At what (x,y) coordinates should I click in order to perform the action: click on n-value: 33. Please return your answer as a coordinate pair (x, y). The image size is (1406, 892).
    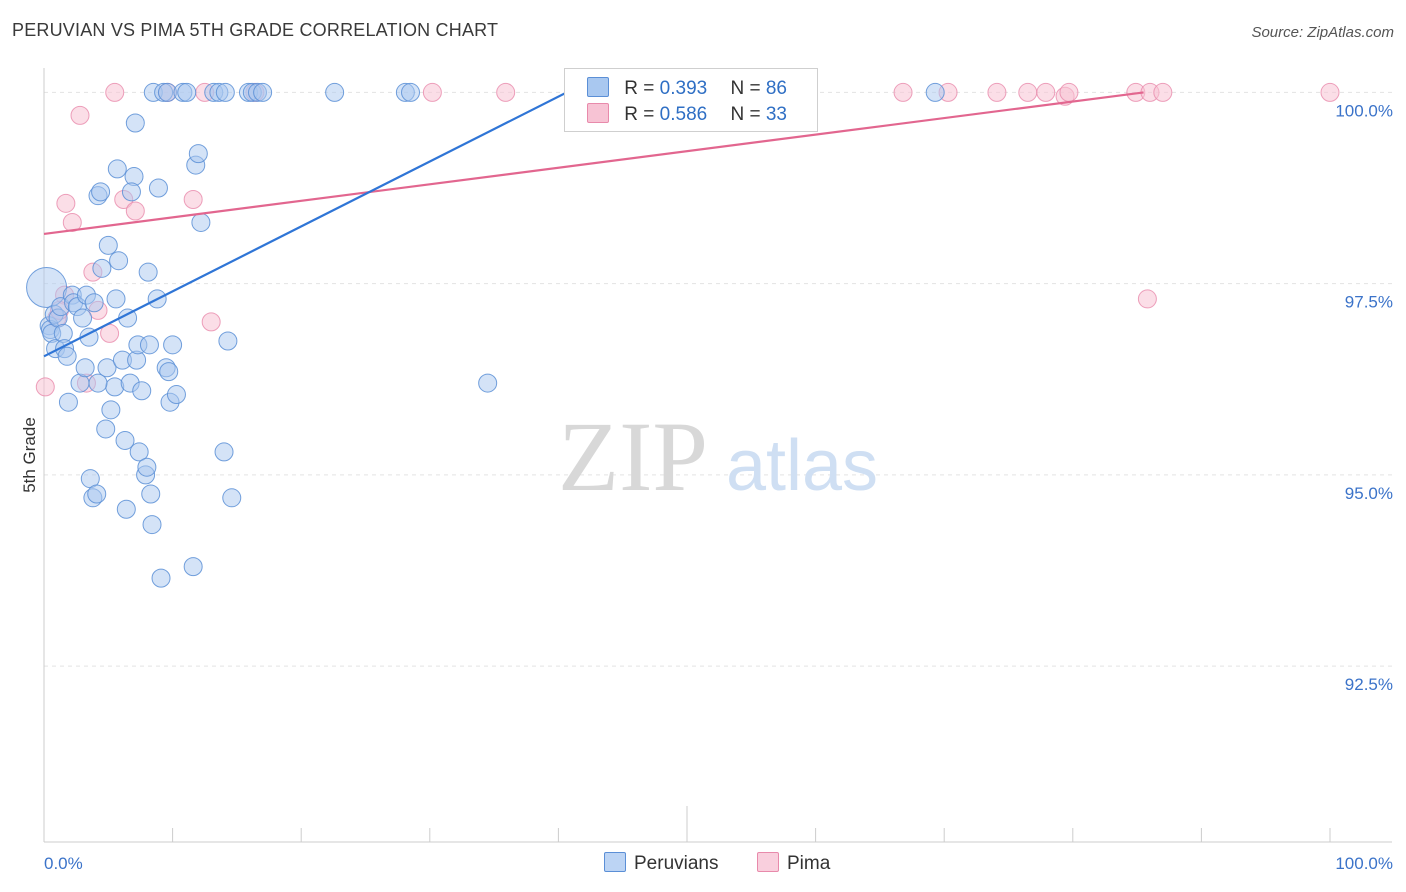
    Looking at the image, I should click on (776, 114).